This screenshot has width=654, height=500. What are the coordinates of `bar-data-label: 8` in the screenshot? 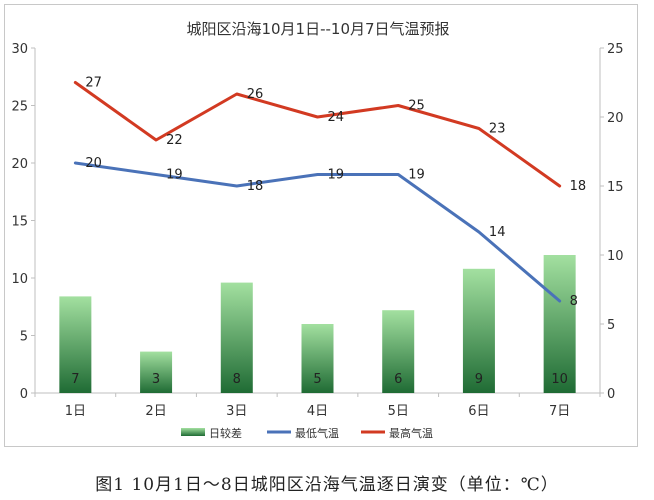 It's located at (237, 379).